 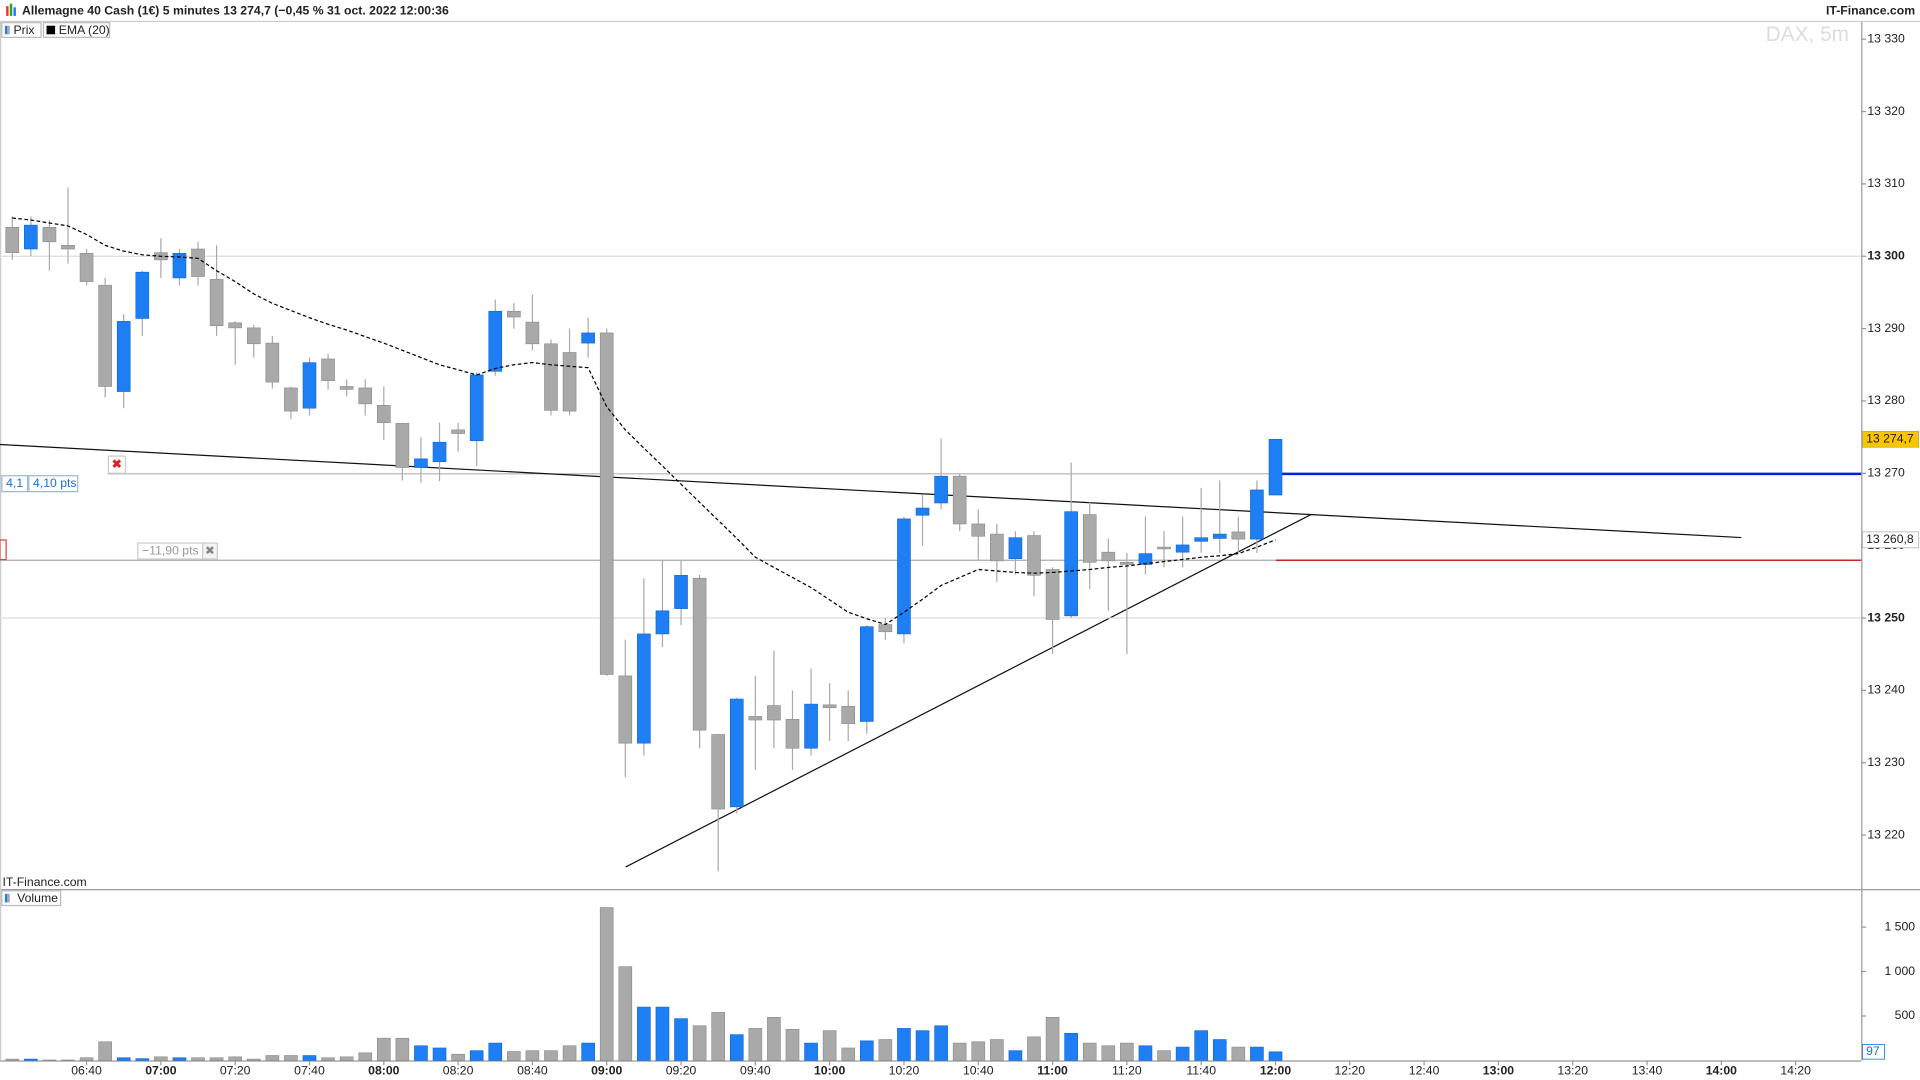 I want to click on y-tick-label: 1 500, so click(x=1899, y=926).